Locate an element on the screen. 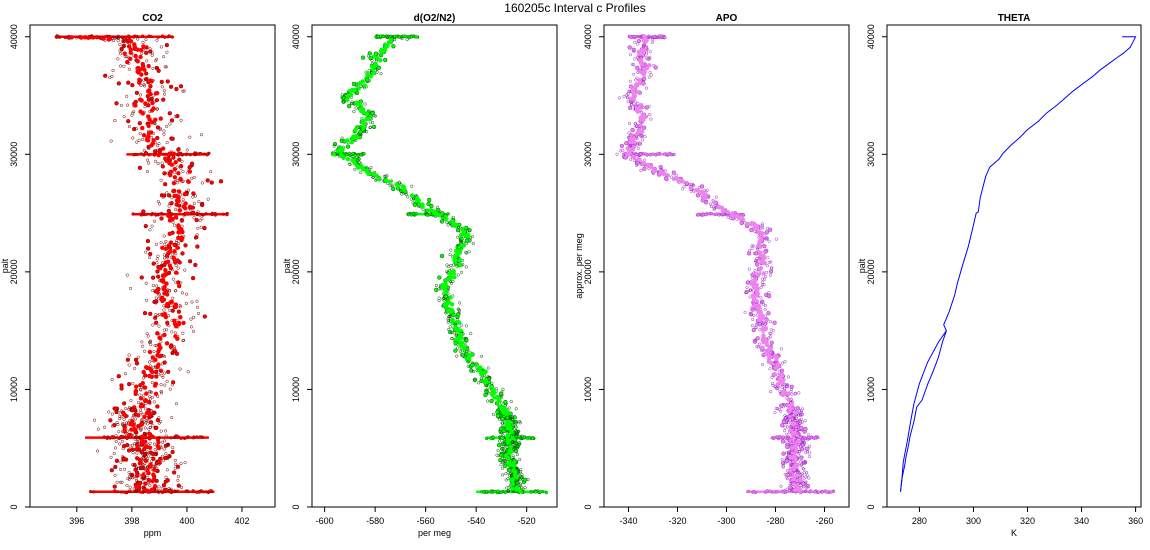 This screenshot has width=1150, height=550. x-tick-label: 396 is located at coordinates (76, 521).